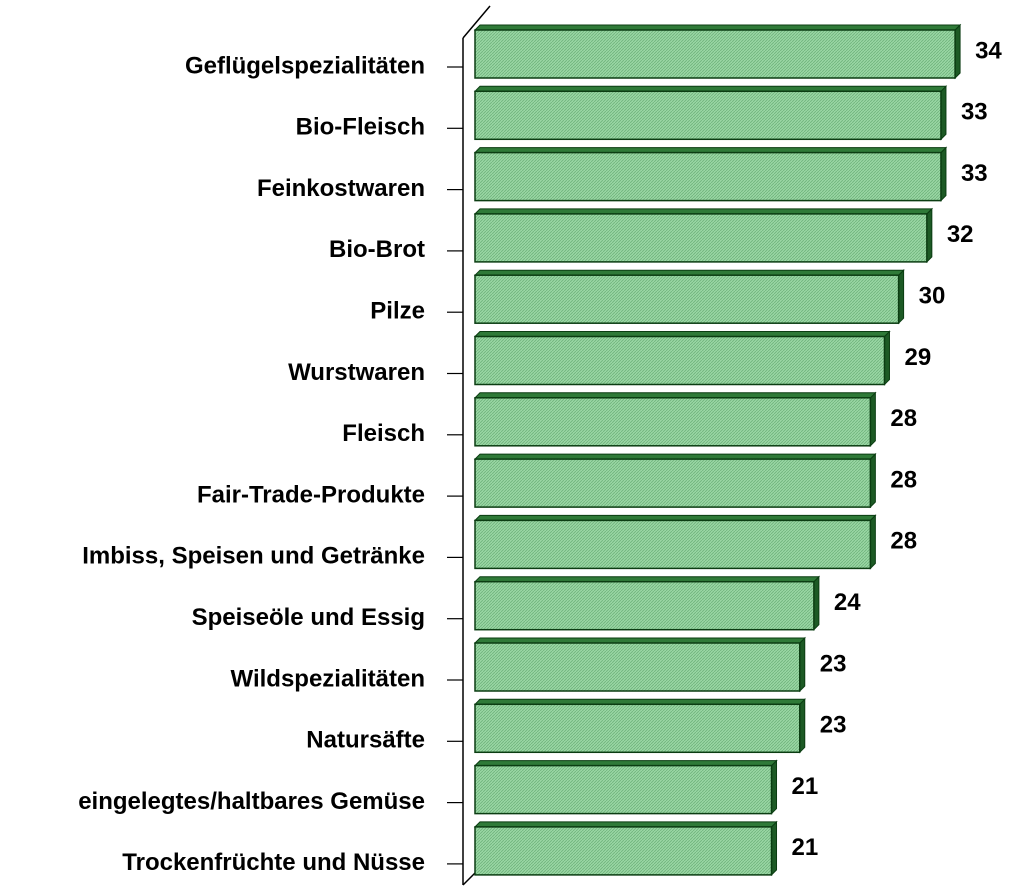 The image size is (1014, 895). I want to click on value-label: 24, so click(847, 602).